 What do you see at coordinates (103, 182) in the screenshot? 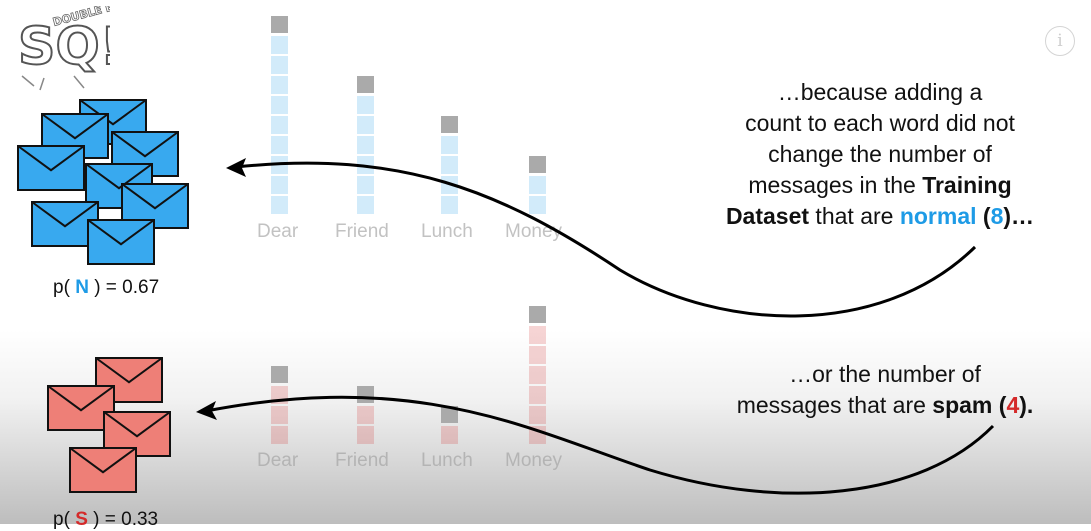
I see `normal-envelopes-icon` at bounding box center [103, 182].